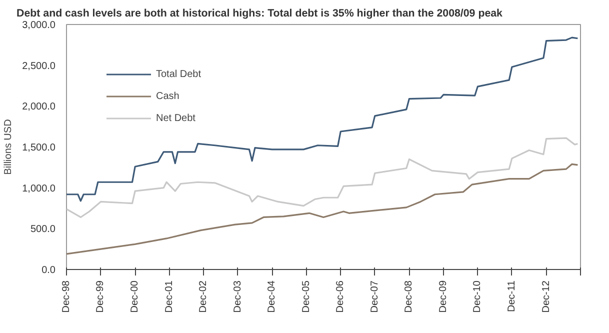  Describe the element at coordinates (43, 230) in the screenshot. I see `y-tick-label: 500.0` at that location.